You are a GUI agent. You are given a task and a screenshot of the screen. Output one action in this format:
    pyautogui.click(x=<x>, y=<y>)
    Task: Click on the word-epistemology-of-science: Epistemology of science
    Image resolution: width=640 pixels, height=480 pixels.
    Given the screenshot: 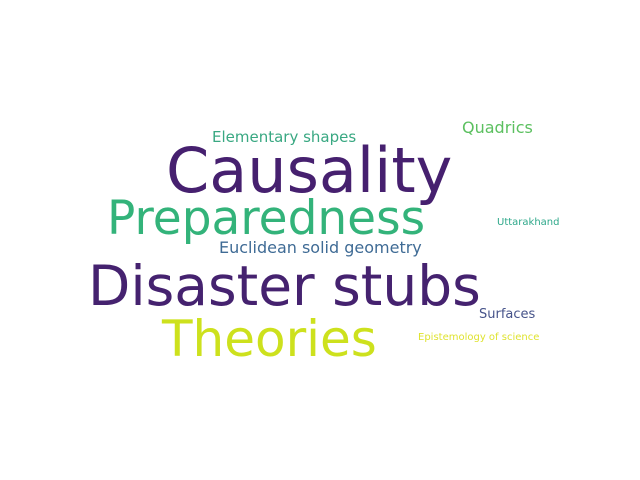 What is the action you would take?
    pyautogui.click(x=479, y=337)
    